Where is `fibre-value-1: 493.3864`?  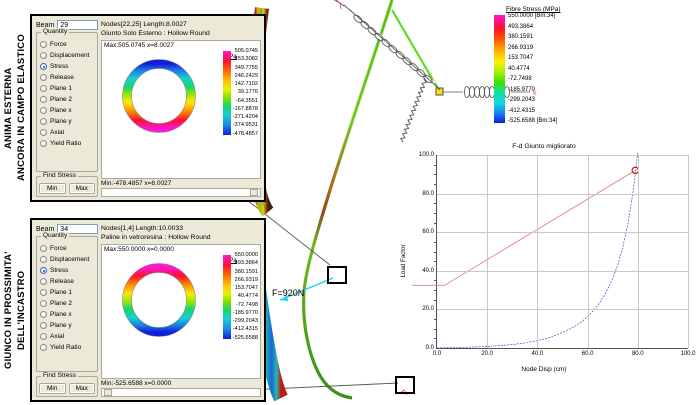
fibre-value-1: 493.3864 is located at coordinates (521, 26).